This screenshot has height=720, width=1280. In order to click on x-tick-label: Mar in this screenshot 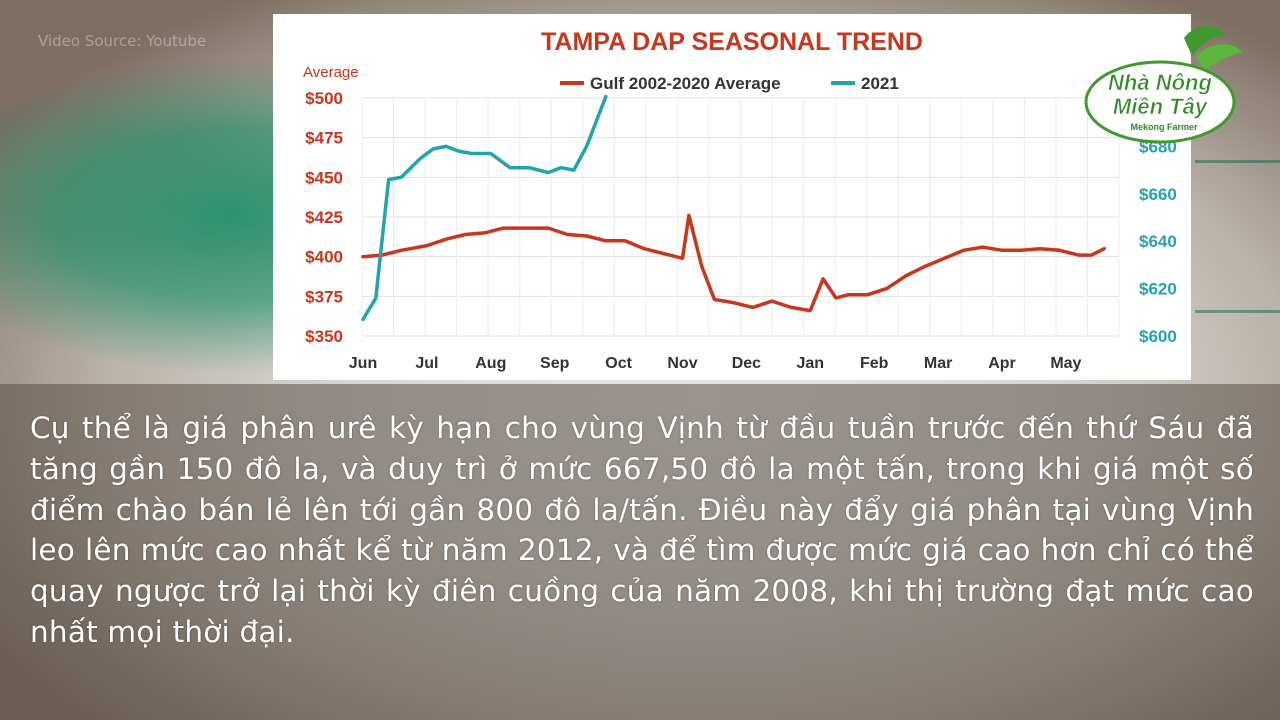, I will do `click(938, 363)`.